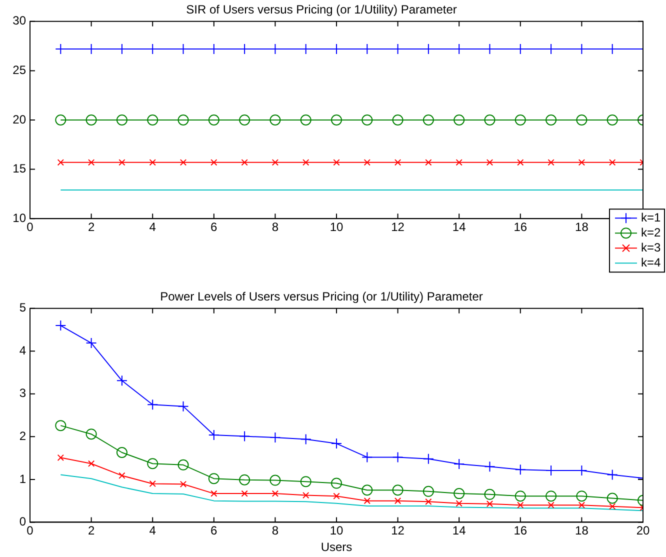 The height and width of the screenshot is (557, 666). Describe the element at coordinates (22, 393) in the screenshot. I see `y-tick-label: 3` at that location.